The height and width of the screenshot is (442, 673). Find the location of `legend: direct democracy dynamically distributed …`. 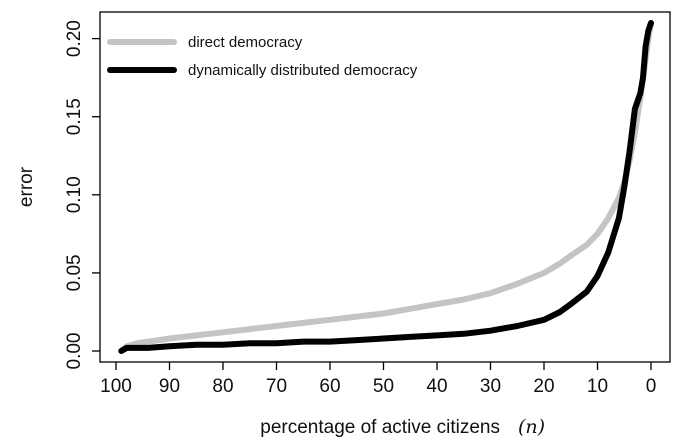

legend: direct democracy dynamically distributed … is located at coordinates (262, 56).